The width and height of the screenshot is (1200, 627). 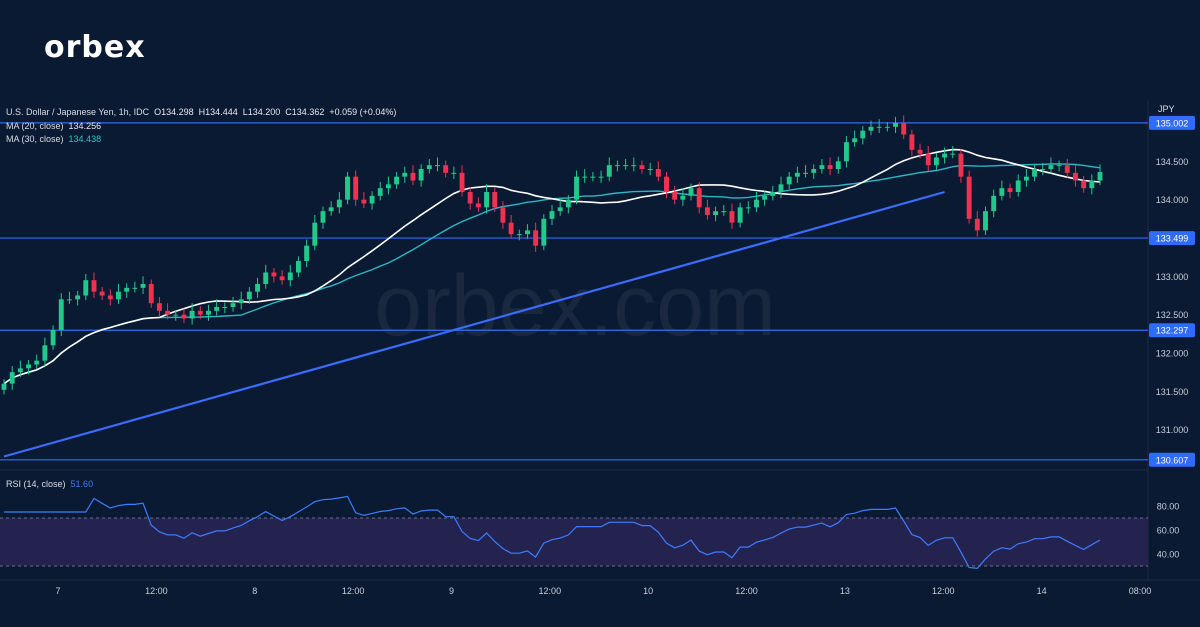 What do you see at coordinates (82, 484) in the screenshot?
I see `rsi-value: 51.60` at bounding box center [82, 484].